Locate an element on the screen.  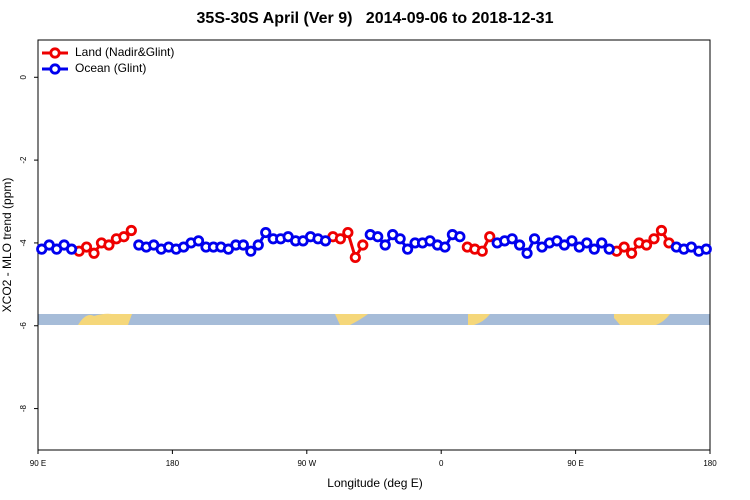
x-axis-label: Longitude (deg E) is located at coordinates (374, 483).